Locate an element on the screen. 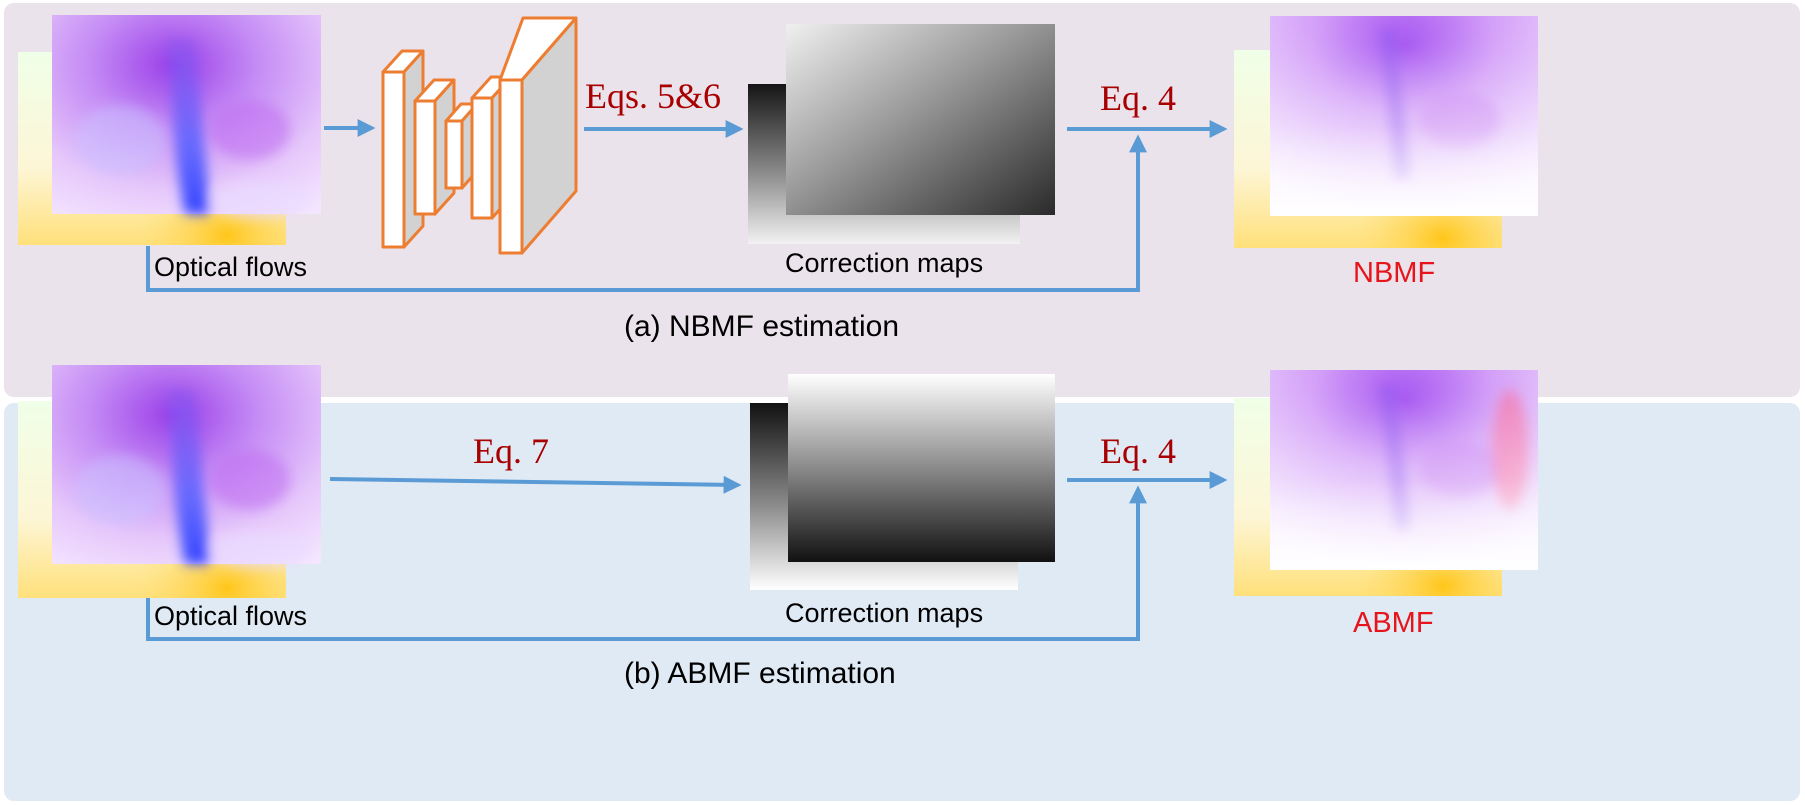 This screenshot has width=1805, height=805. correction-maps-b is located at coordinates (902, 482).